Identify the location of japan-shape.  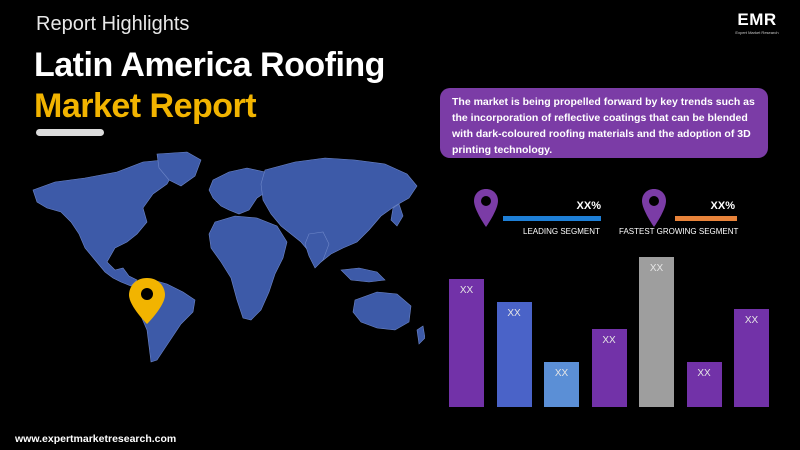
(397, 215).